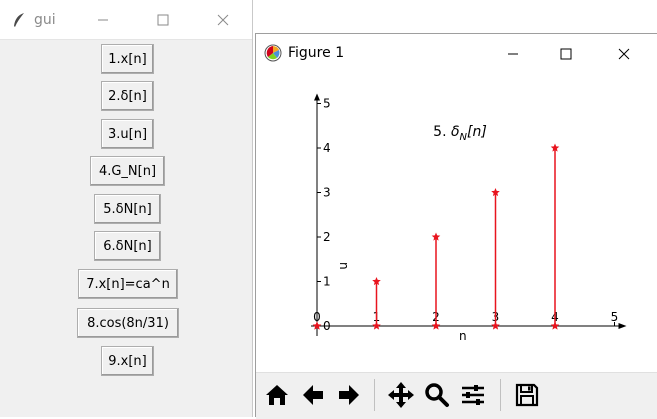 This screenshot has height=419, width=657. Describe the element at coordinates (127, 96) in the screenshot. I see `btn-signal-2: 2.δ[n]` at that location.